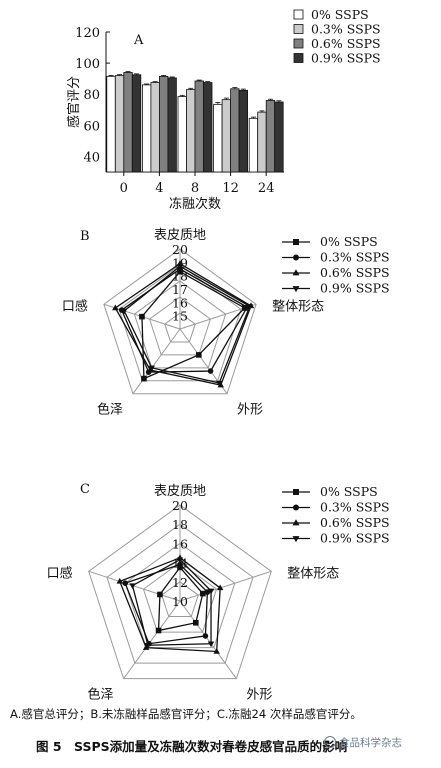 The image size is (441, 768). Describe the element at coordinates (330, 742) in the screenshot. I see `wechat-logo-icon` at that location.